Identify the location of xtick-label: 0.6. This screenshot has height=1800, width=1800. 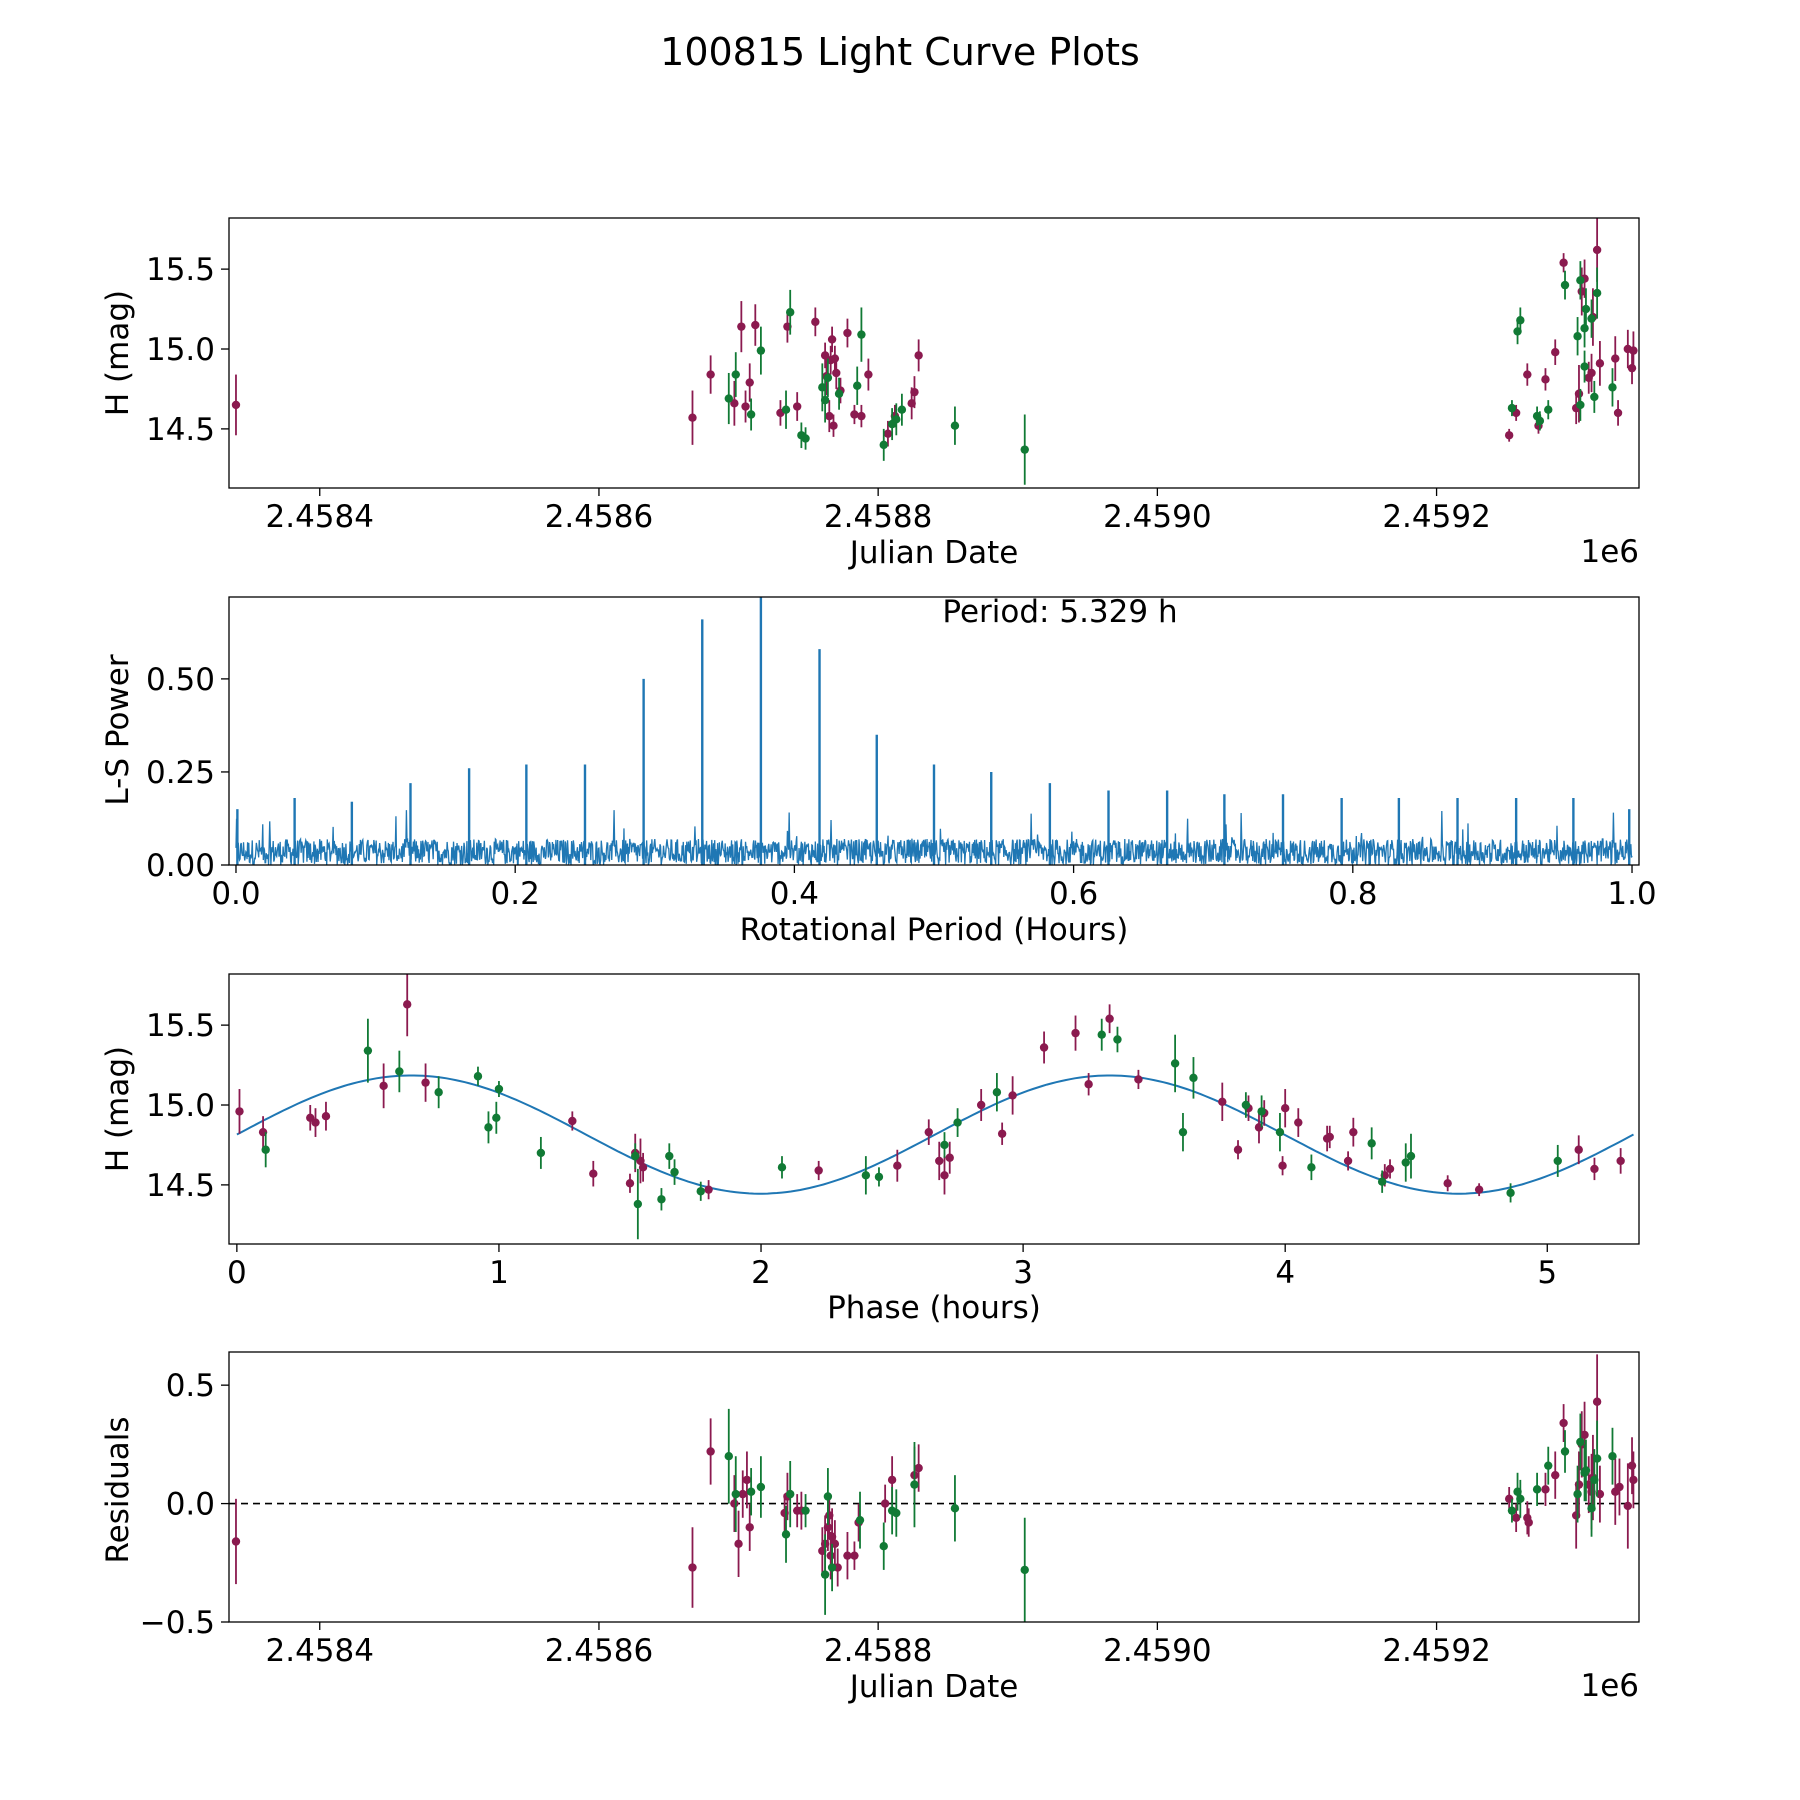
(1073, 894).